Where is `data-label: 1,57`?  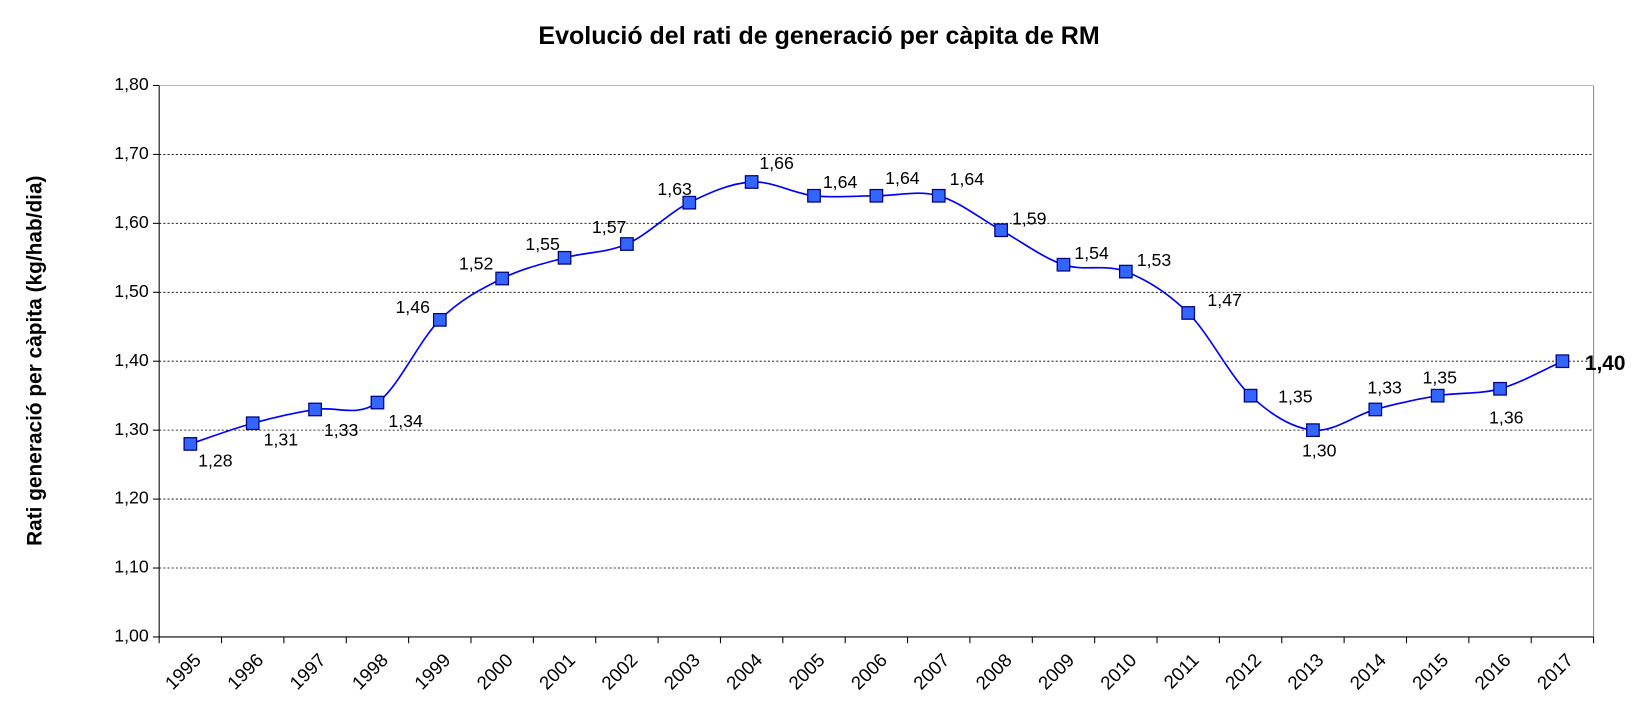
data-label: 1,57 is located at coordinates (609, 227).